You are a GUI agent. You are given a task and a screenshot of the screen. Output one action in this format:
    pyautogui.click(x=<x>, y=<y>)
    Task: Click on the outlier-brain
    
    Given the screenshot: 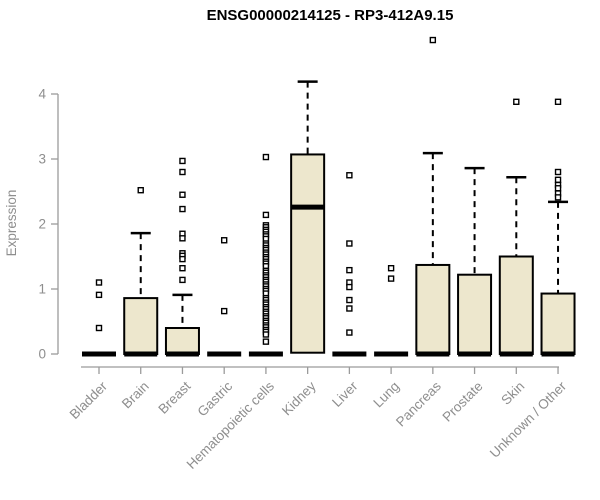 What is the action you would take?
    pyautogui.click(x=140, y=190)
    